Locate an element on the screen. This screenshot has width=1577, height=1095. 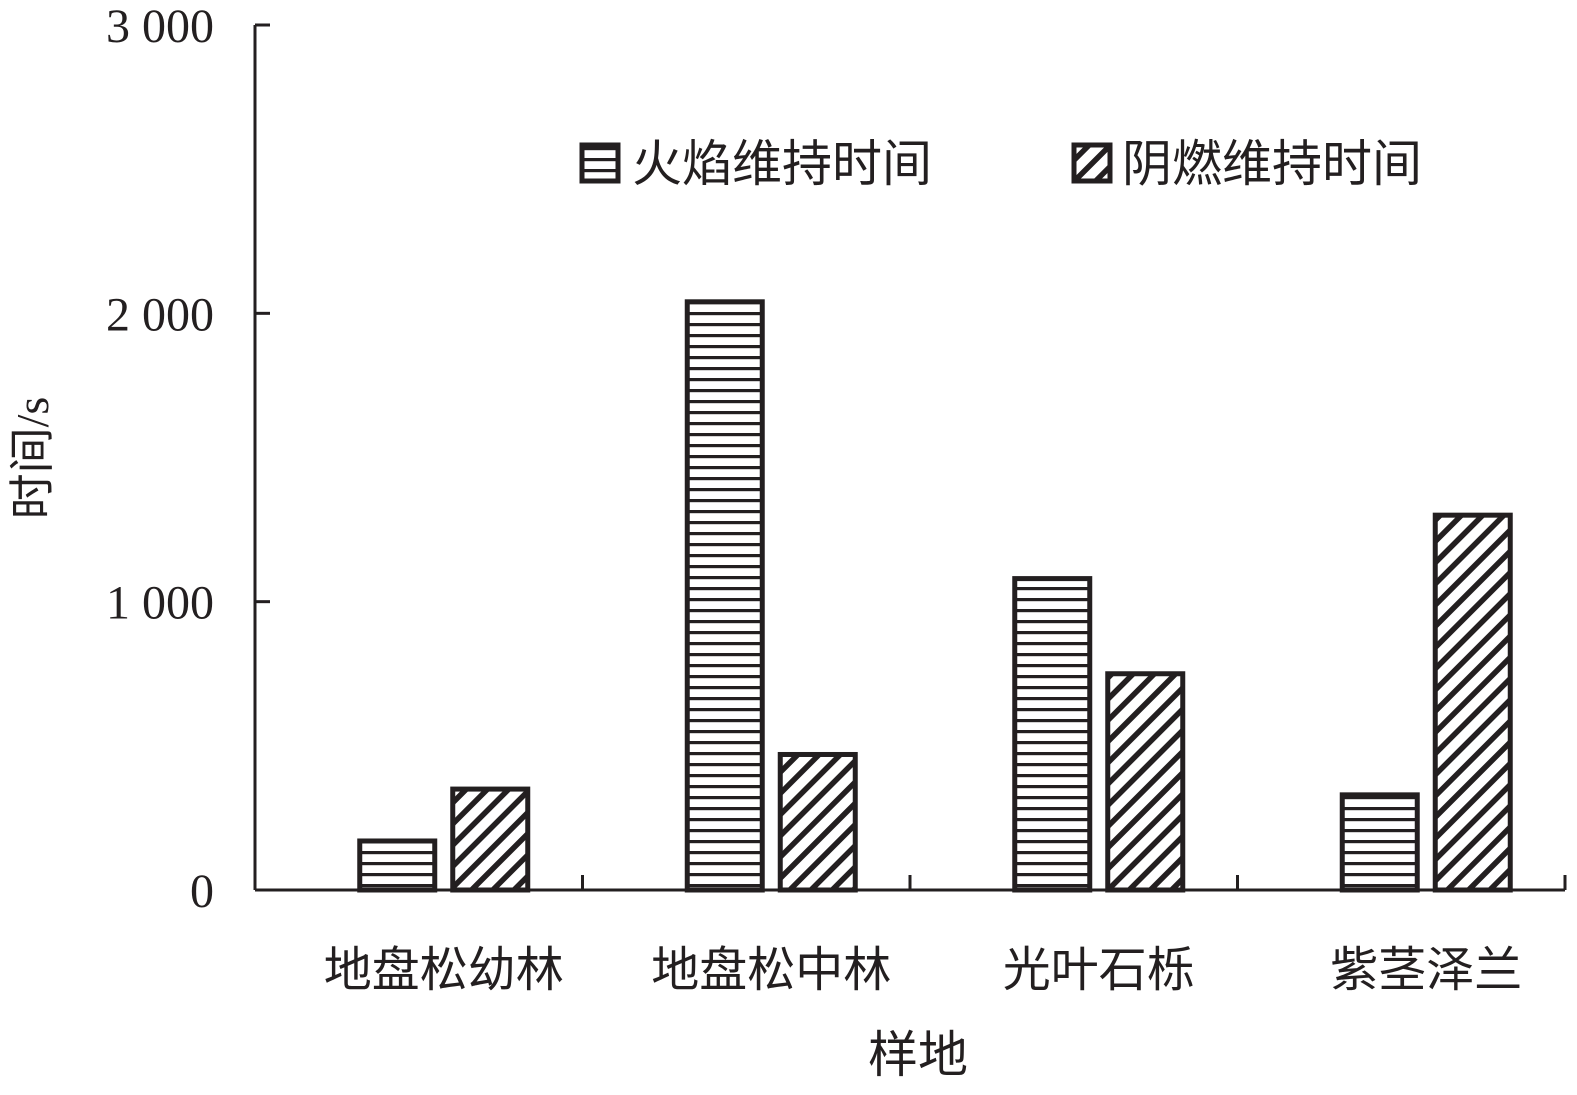
y-tick-label-3: 2 000 is located at coordinates (160, 314).